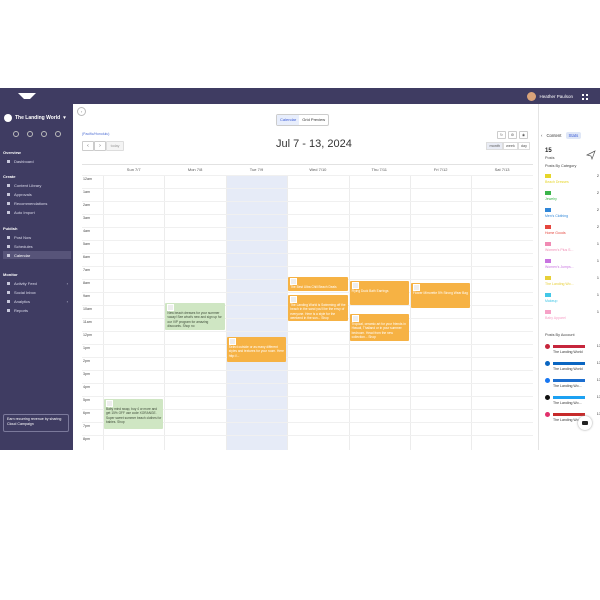 This screenshot has height=600, width=600. I want to click on category-name: Home Goods, so click(555, 233).